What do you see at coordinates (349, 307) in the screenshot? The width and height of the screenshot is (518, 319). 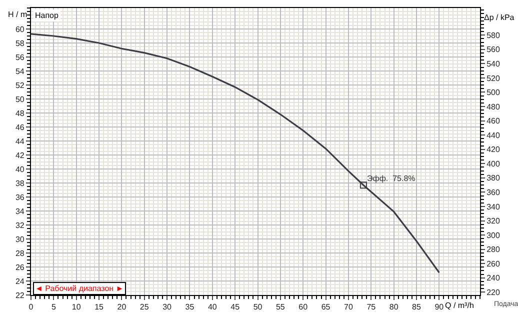 I see `x-tick-label: 70` at bounding box center [349, 307].